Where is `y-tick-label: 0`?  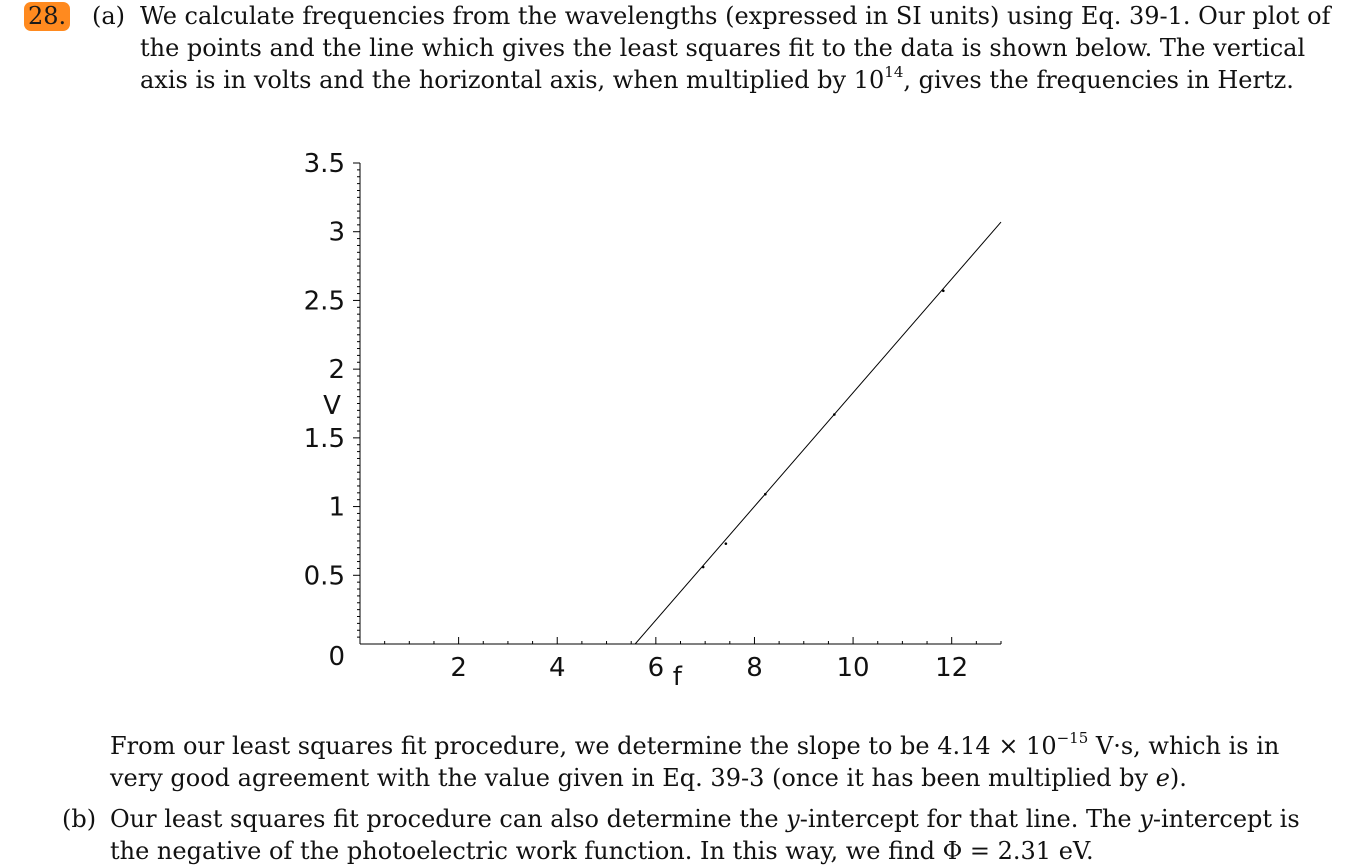 y-tick-label: 0 is located at coordinates (336, 657).